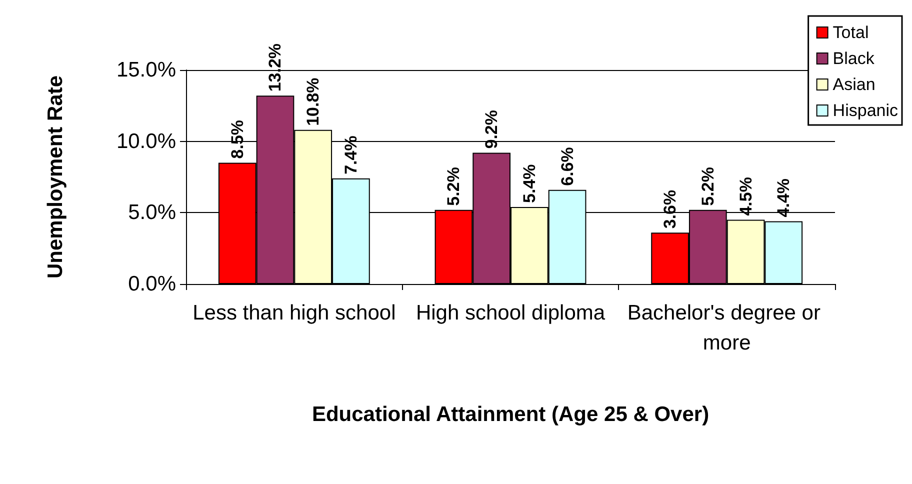 This screenshot has height=484, width=912. Describe the element at coordinates (784, 198) in the screenshot. I see `data-label: 4.4%` at that location.